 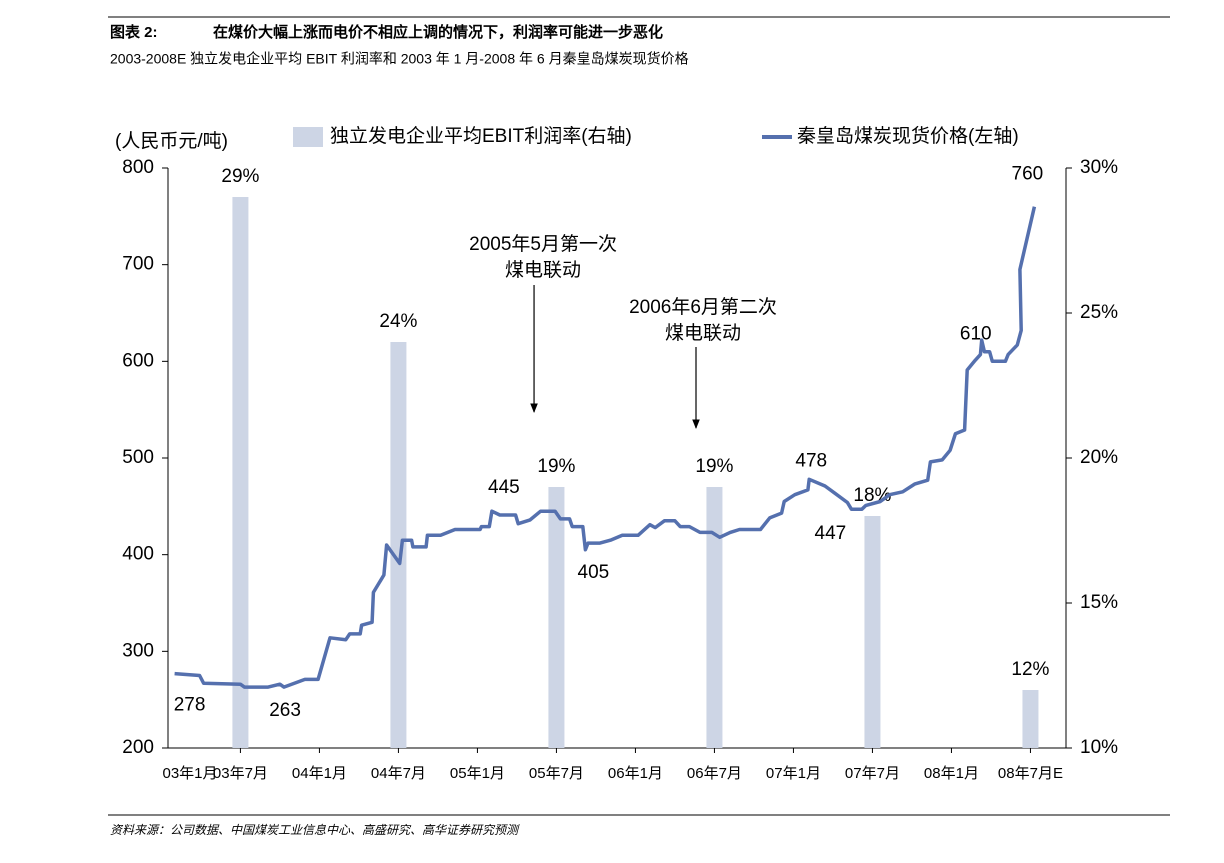 I want to click on y-tick-label: 200, so click(x=138, y=747).